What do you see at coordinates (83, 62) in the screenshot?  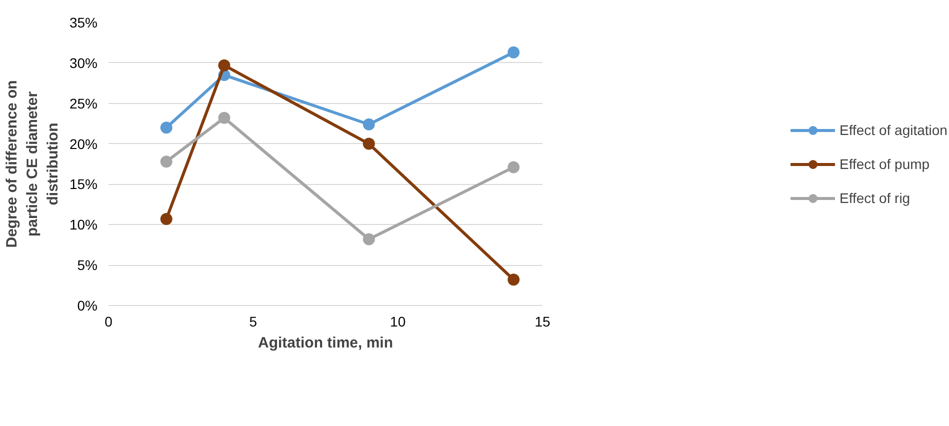 I see `y-tick-label: 30%` at bounding box center [83, 62].